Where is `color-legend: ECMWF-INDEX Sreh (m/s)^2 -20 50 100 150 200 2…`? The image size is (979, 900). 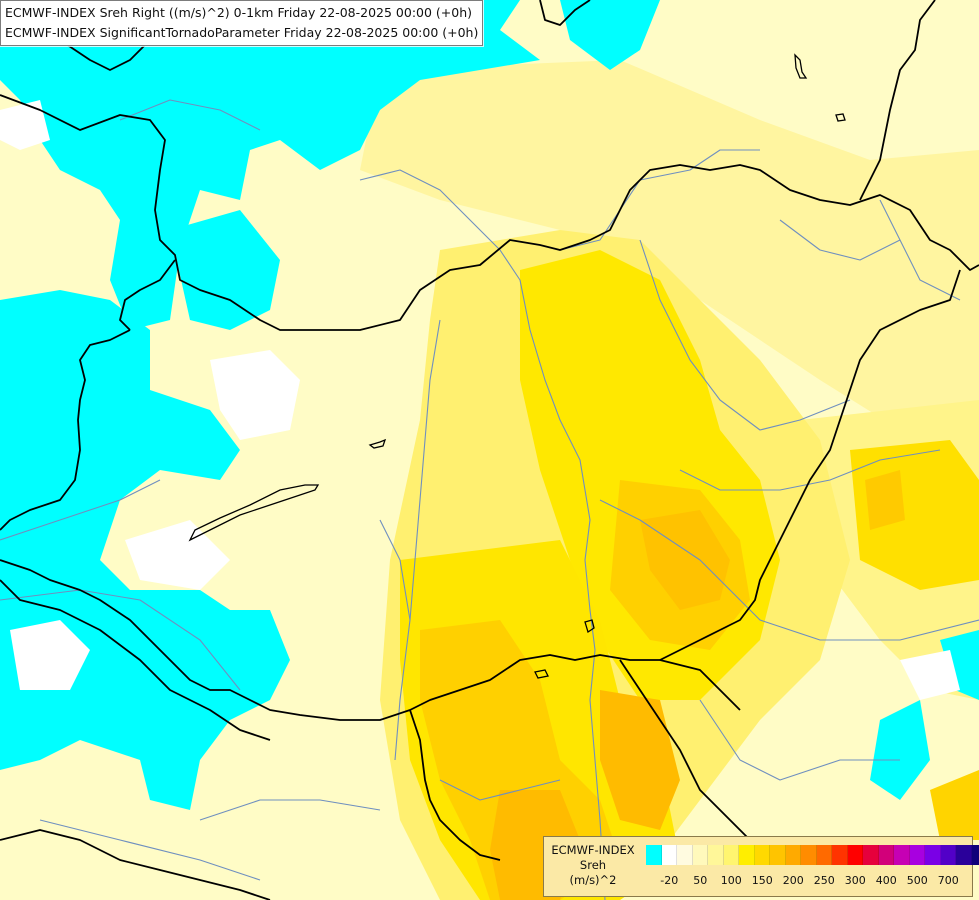 color-legend: ECMWF-INDEX Sreh (m/s)^2 -20 50 100 150 200 2… is located at coordinates (761, 866).